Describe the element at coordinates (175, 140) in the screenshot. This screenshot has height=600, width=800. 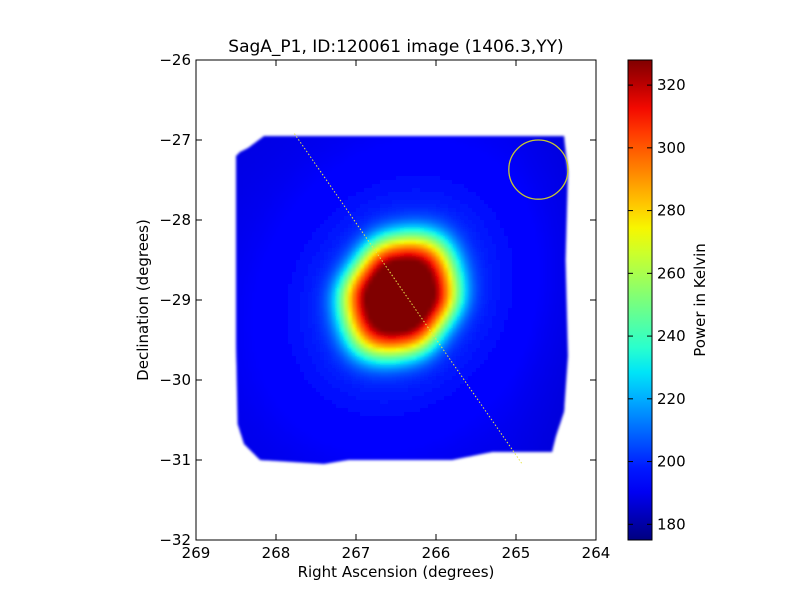
I see `y-tick-label: −27` at that location.